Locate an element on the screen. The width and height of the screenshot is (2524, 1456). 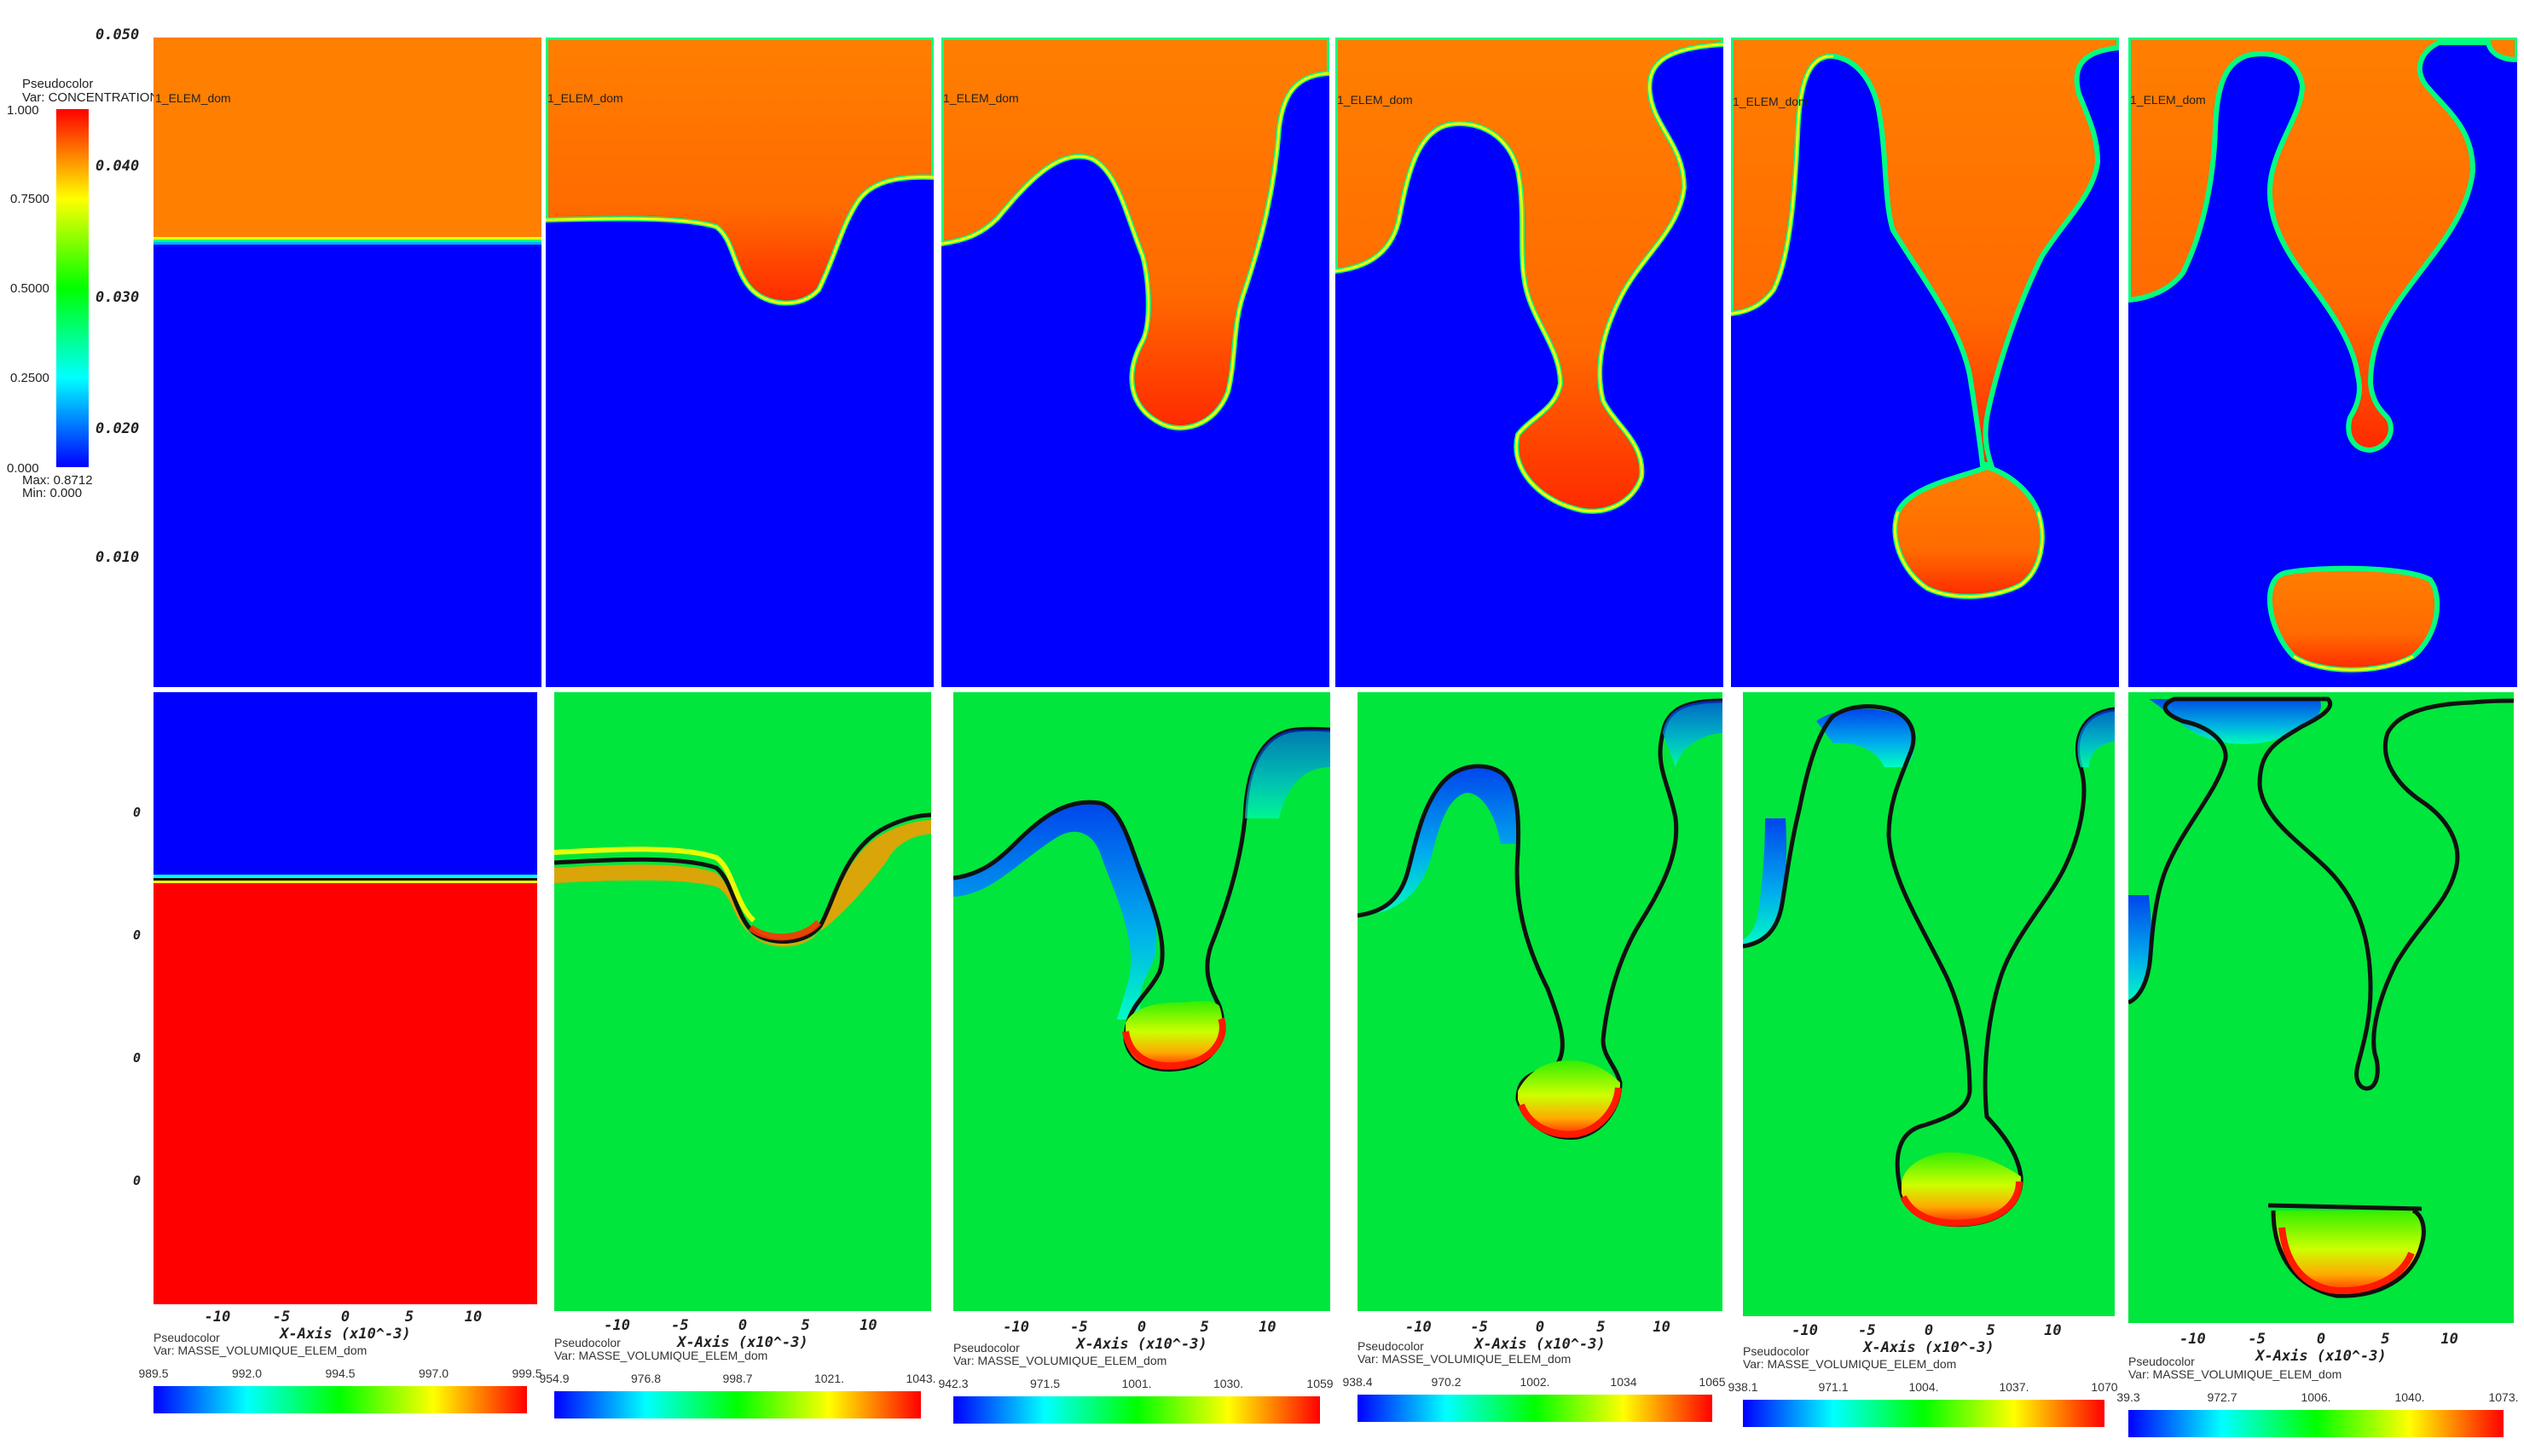
legend-tick: 970.2 is located at coordinates (1446, 1382).